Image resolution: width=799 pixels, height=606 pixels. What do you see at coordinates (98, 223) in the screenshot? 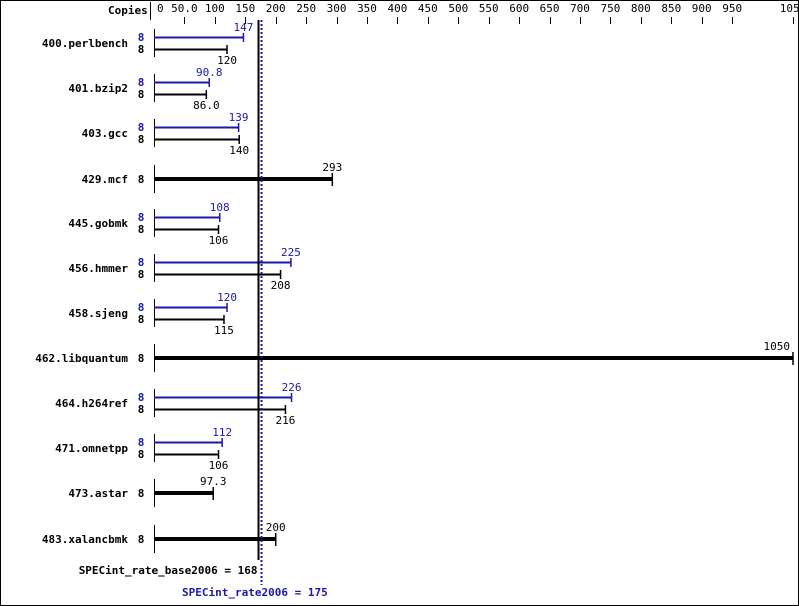
I see `benchmark-label: 445.gobmk` at bounding box center [98, 223].